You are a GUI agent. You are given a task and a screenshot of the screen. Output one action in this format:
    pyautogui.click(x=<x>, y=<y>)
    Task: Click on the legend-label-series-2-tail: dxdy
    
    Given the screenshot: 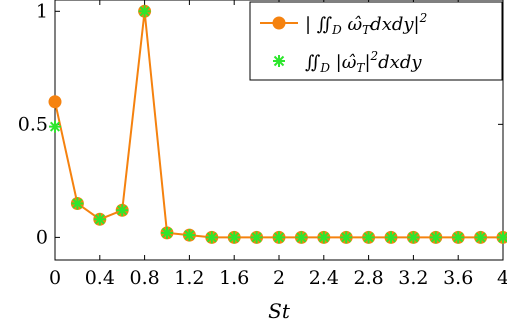 What is the action you would take?
    pyautogui.click(x=400, y=62)
    